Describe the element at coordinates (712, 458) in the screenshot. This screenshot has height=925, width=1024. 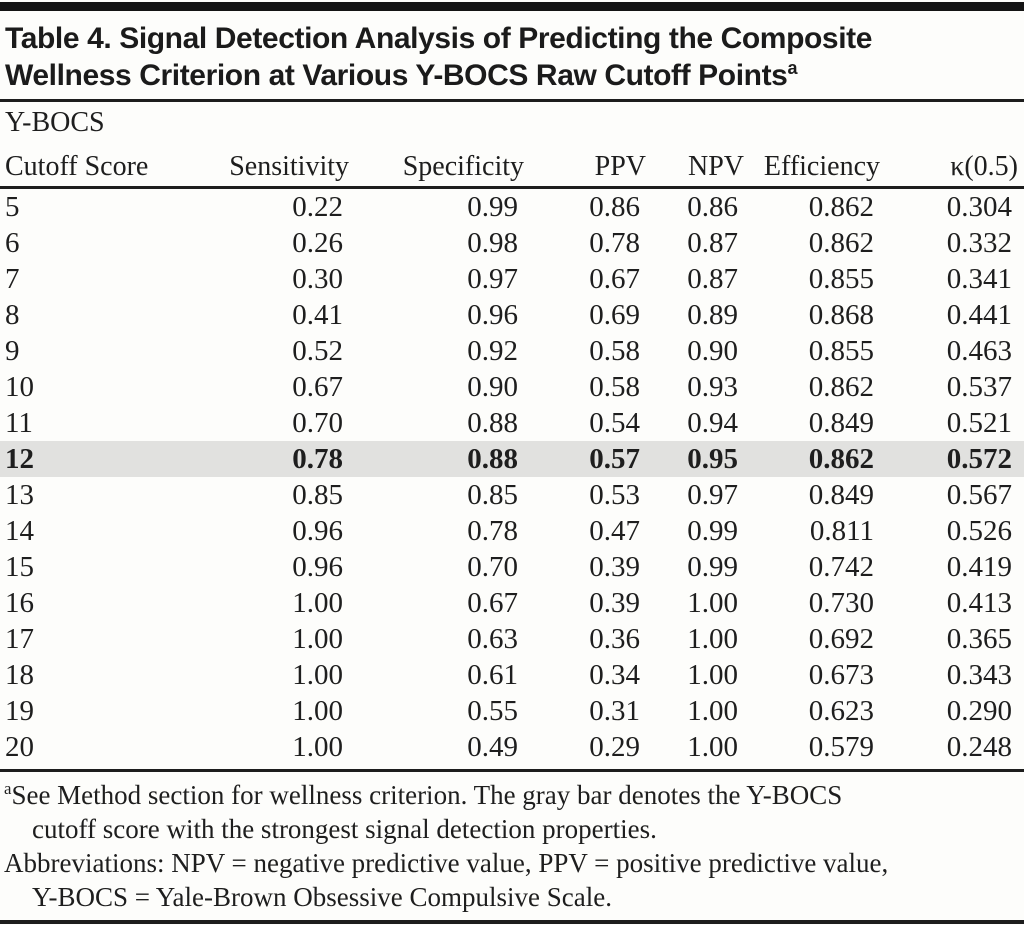
I see `value-cell: 0.95` at that location.